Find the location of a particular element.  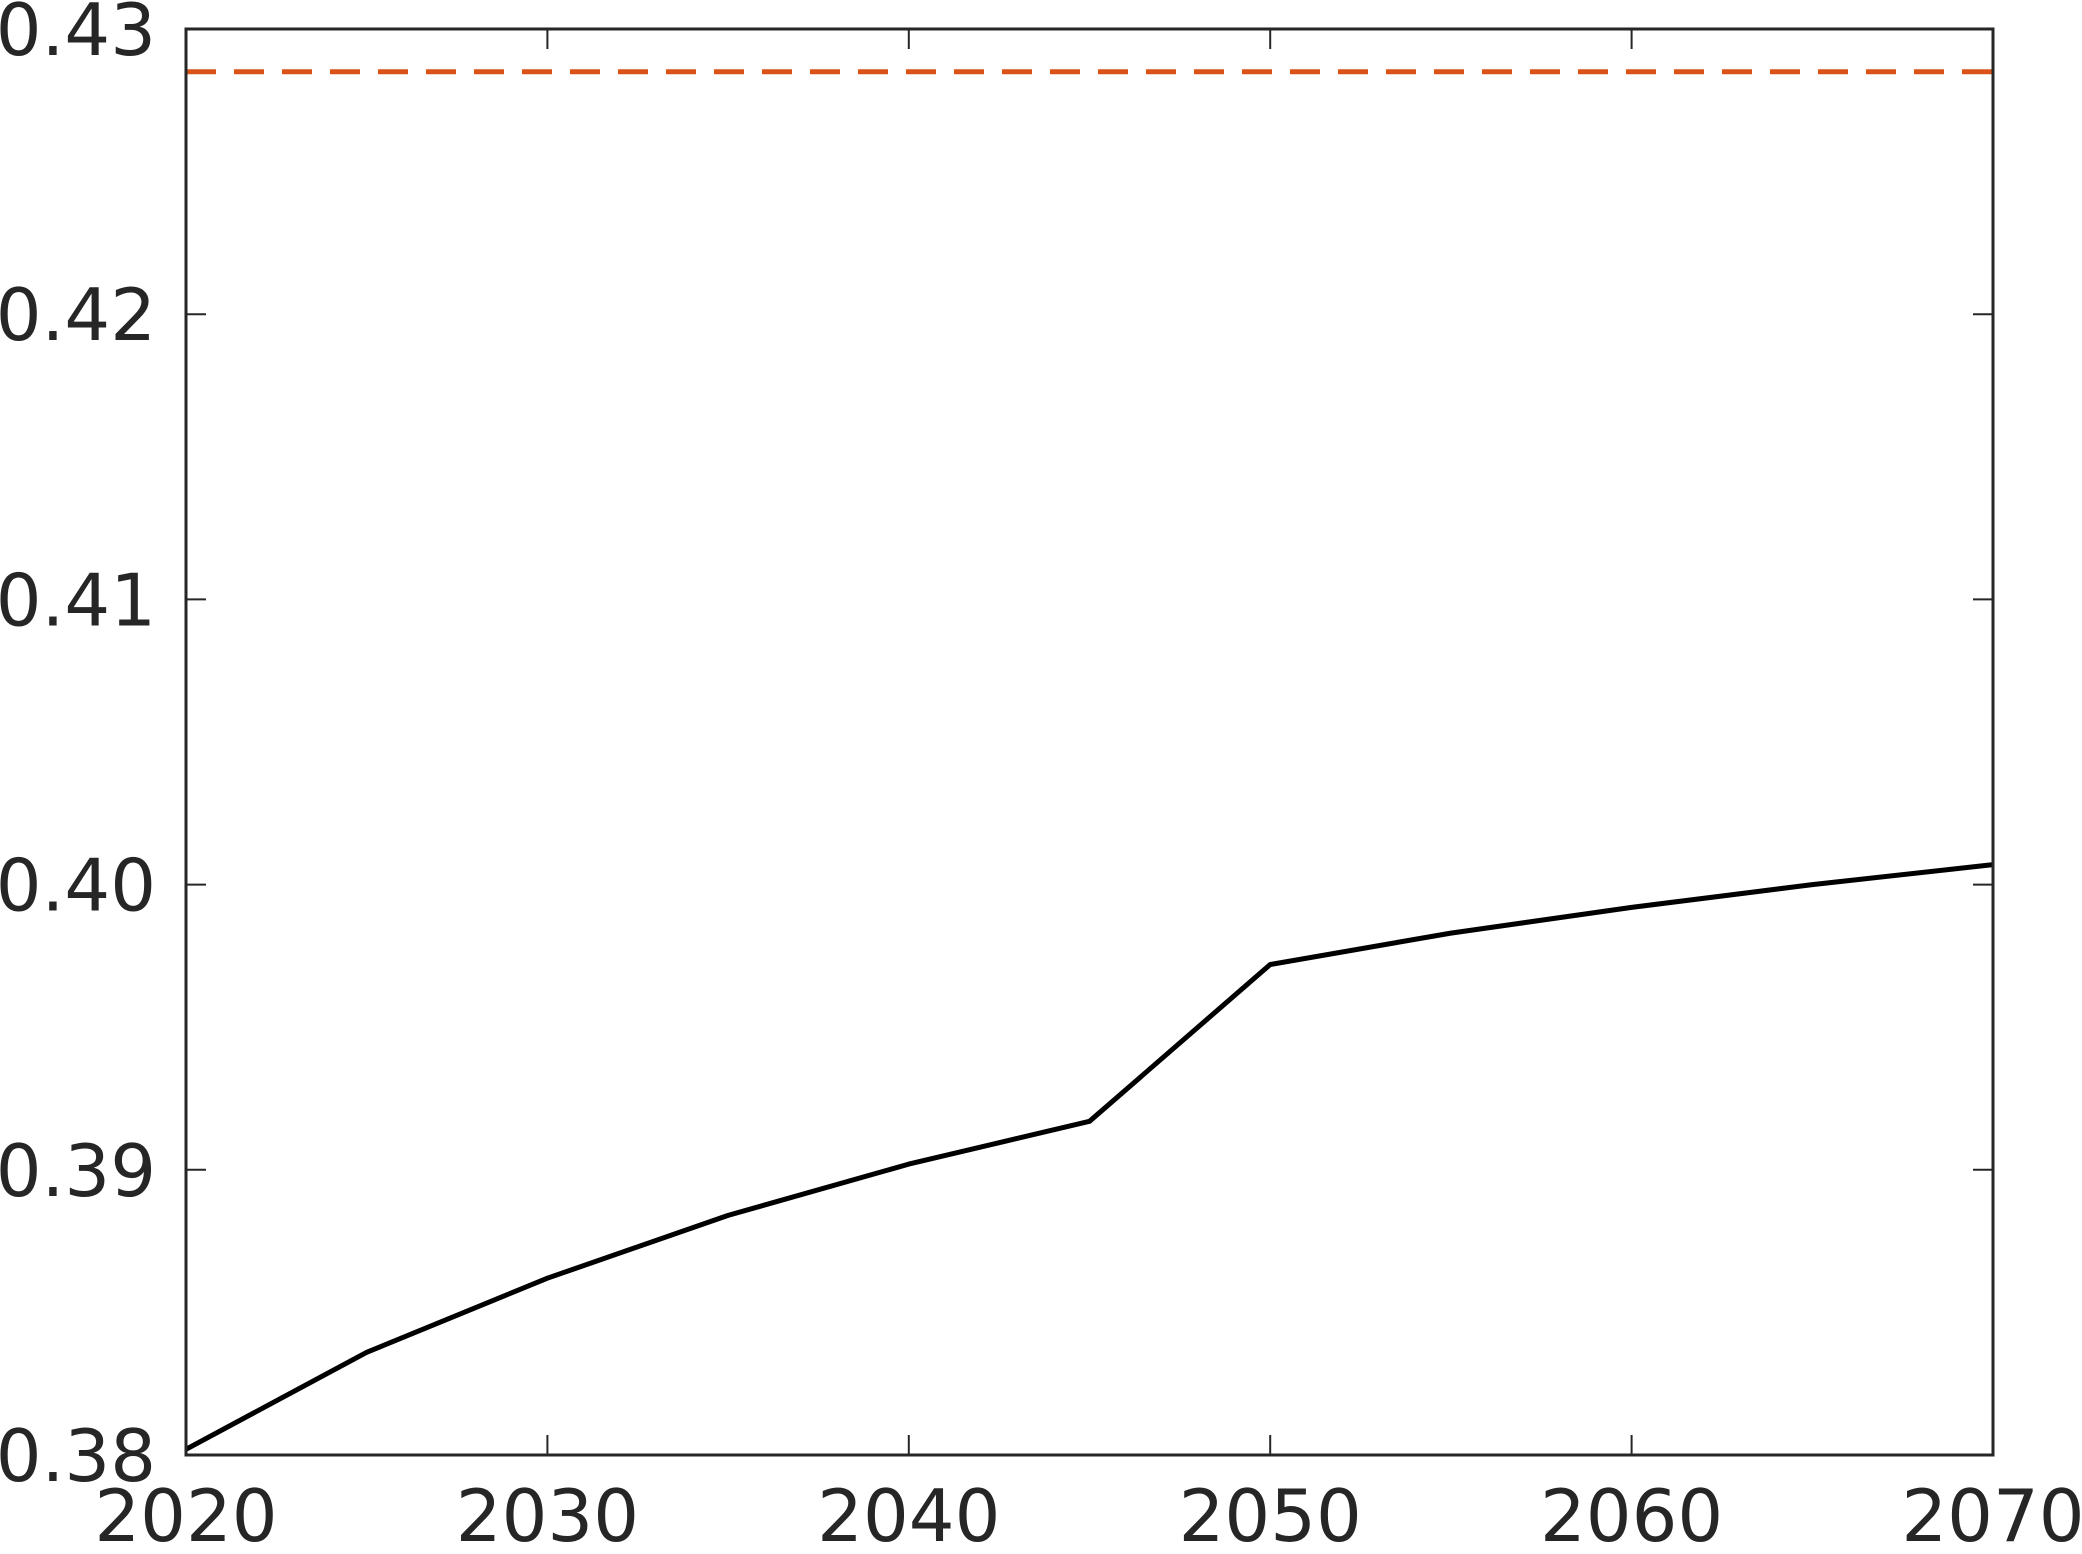

x-tick-label: 2020 is located at coordinates (185, 1514).